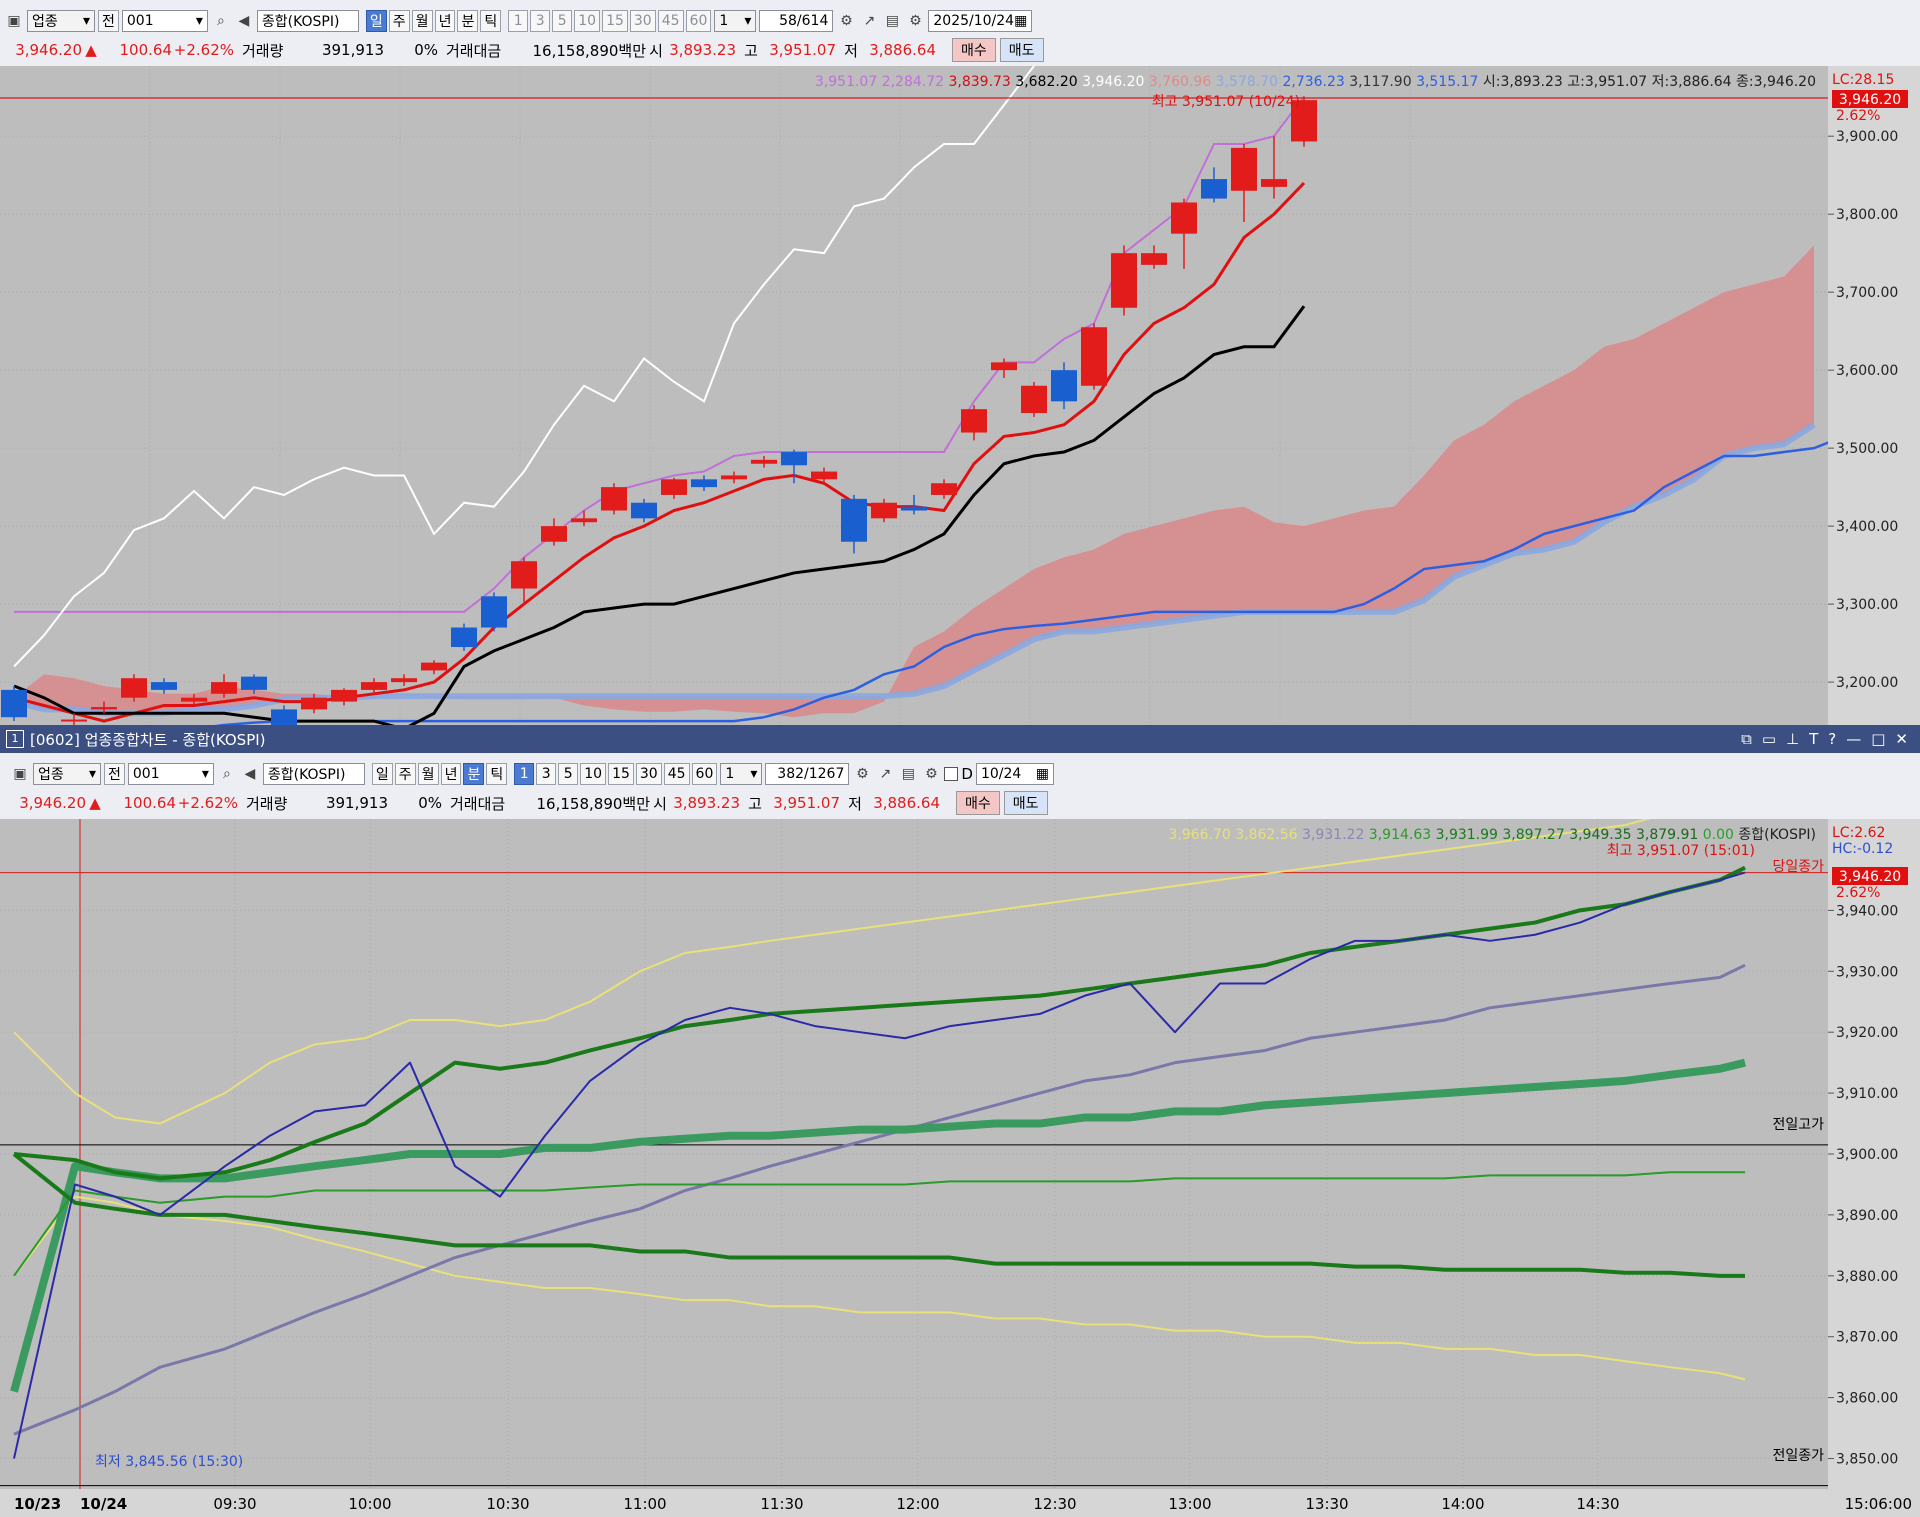 Image resolution: width=1920 pixels, height=1517 pixels. I want to click on y-tick-label-9: 3,940.00, so click(1867, 911).